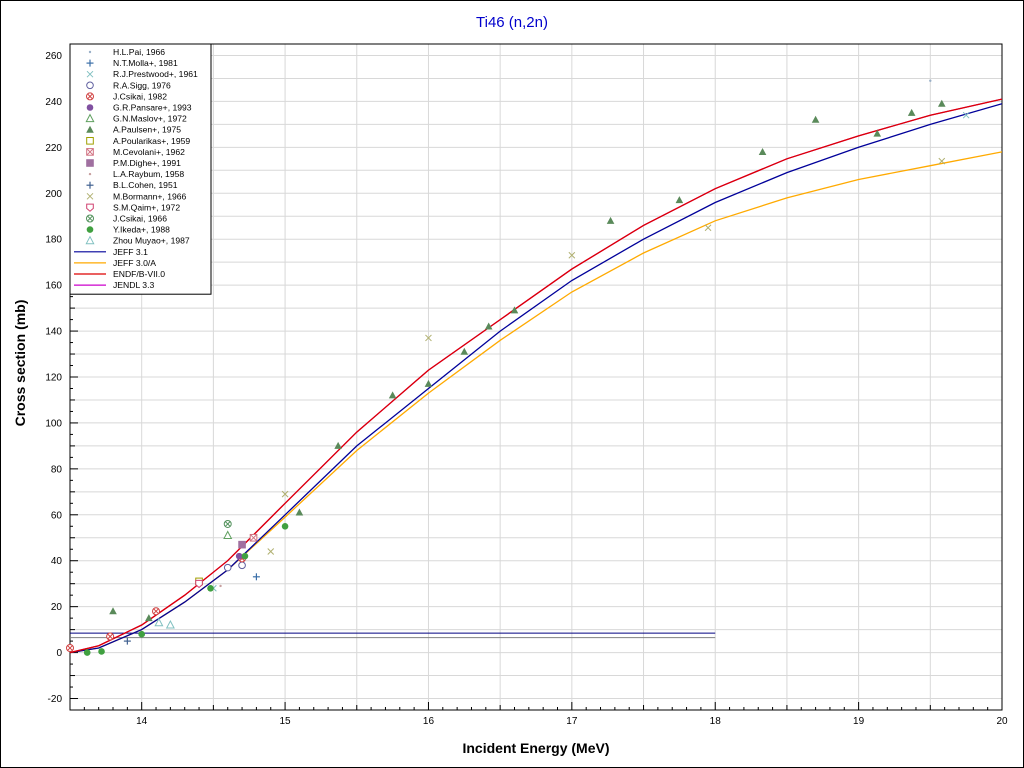 The image size is (1024, 768). What do you see at coordinates (53, 102) in the screenshot?
I see `y-tick-label: 240` at bounding box center [53, 102].